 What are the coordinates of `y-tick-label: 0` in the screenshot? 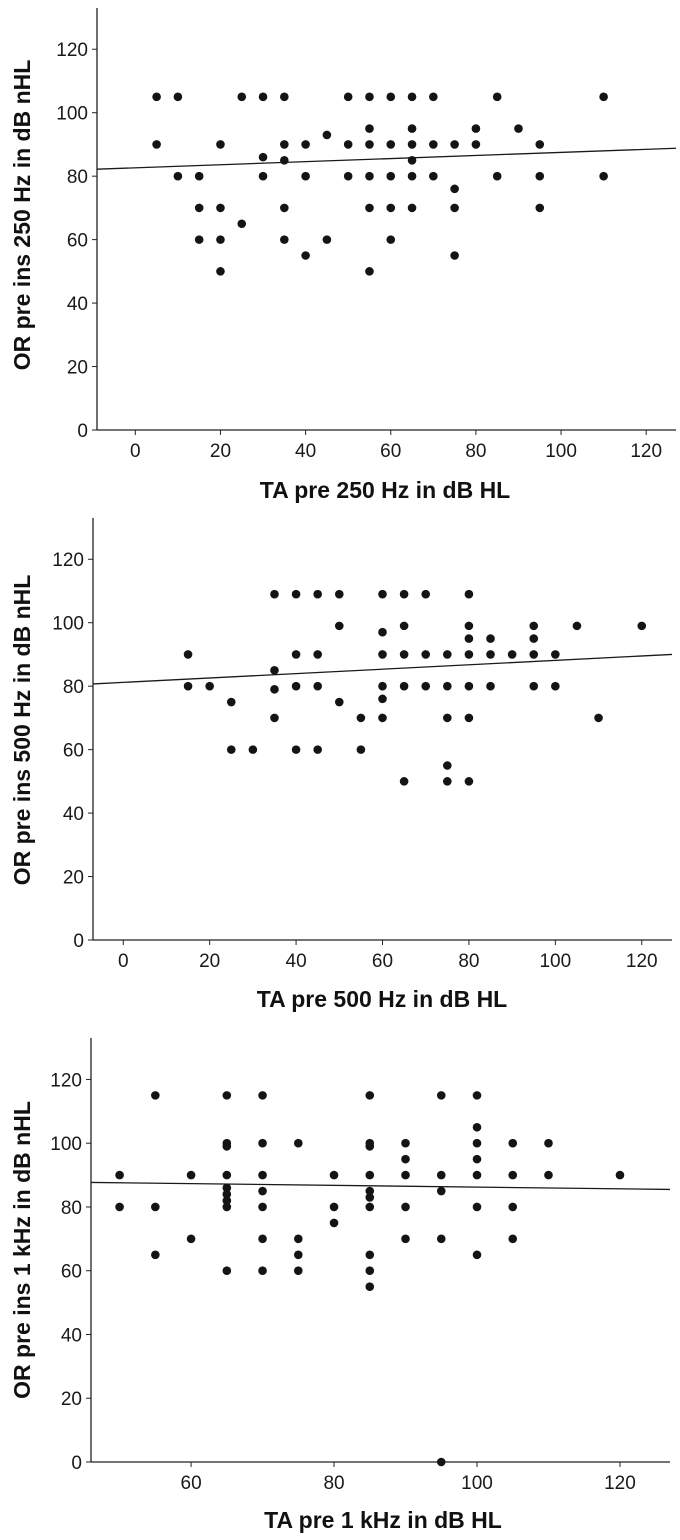 It's located at (76, 1463).